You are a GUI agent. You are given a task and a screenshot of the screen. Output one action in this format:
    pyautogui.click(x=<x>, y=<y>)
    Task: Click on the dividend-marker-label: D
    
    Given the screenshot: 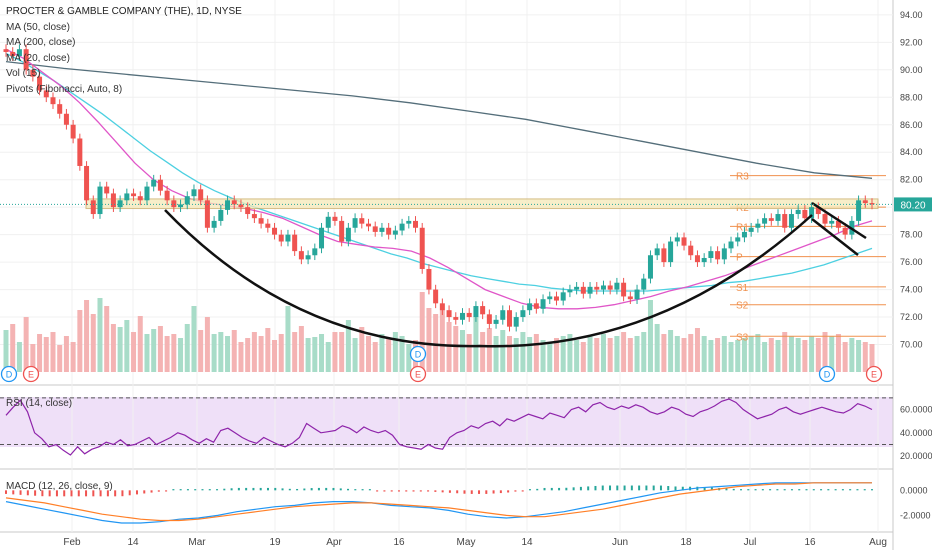 What is the action you would take?
    pyautogui.click(x=418, y=355)
    